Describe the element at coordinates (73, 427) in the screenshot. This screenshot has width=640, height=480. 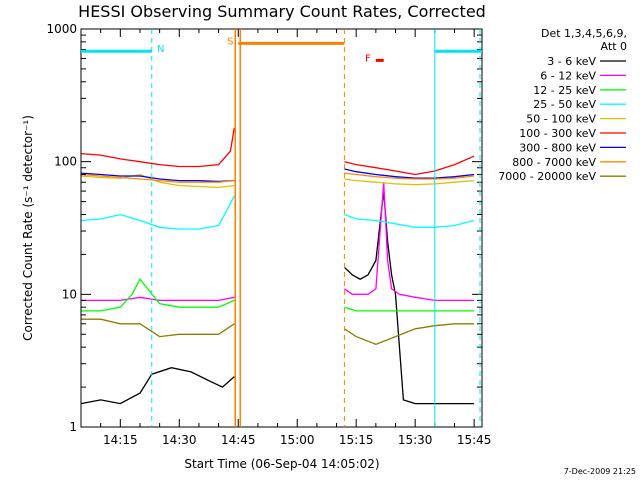
I see `y-tick-label: 1` at that location.